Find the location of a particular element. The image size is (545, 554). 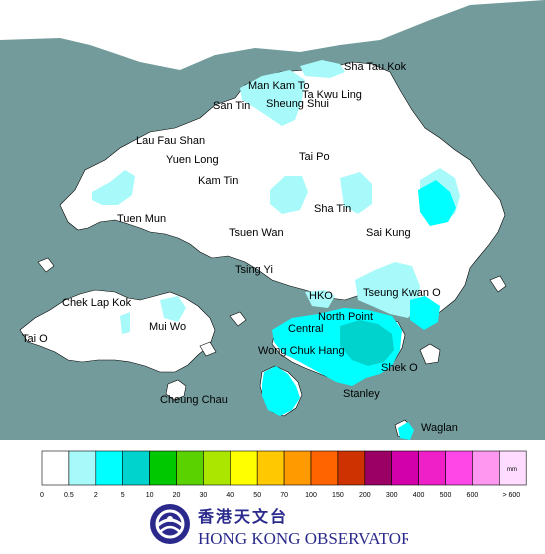

legend-tick-label: 200 is located at coordinates (365, 495).